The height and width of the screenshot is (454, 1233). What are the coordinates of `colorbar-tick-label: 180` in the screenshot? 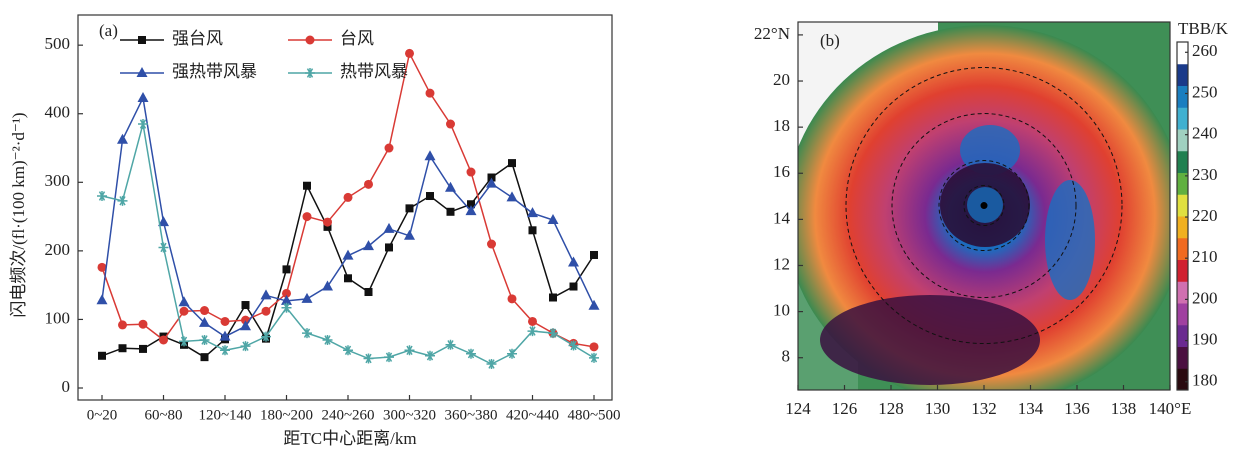 It's located at (1205, 380).